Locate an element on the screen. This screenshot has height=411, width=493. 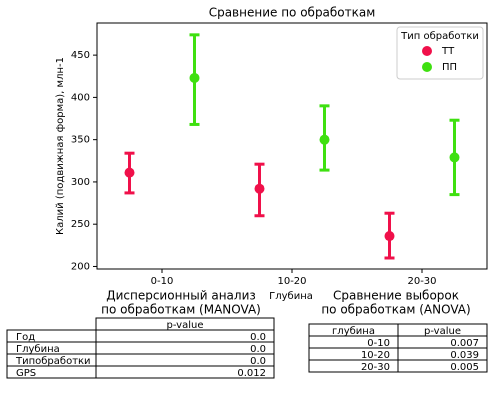
table-title: по обработкам (MANOVA) is located at coordinates (181, 310).